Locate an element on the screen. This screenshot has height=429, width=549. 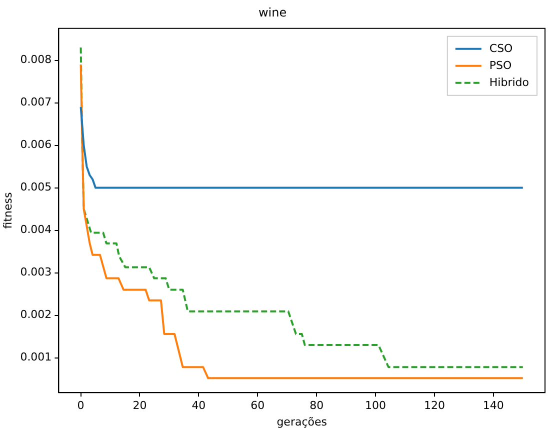
x-tick-label: 140 is located at coordinates (493, 405).